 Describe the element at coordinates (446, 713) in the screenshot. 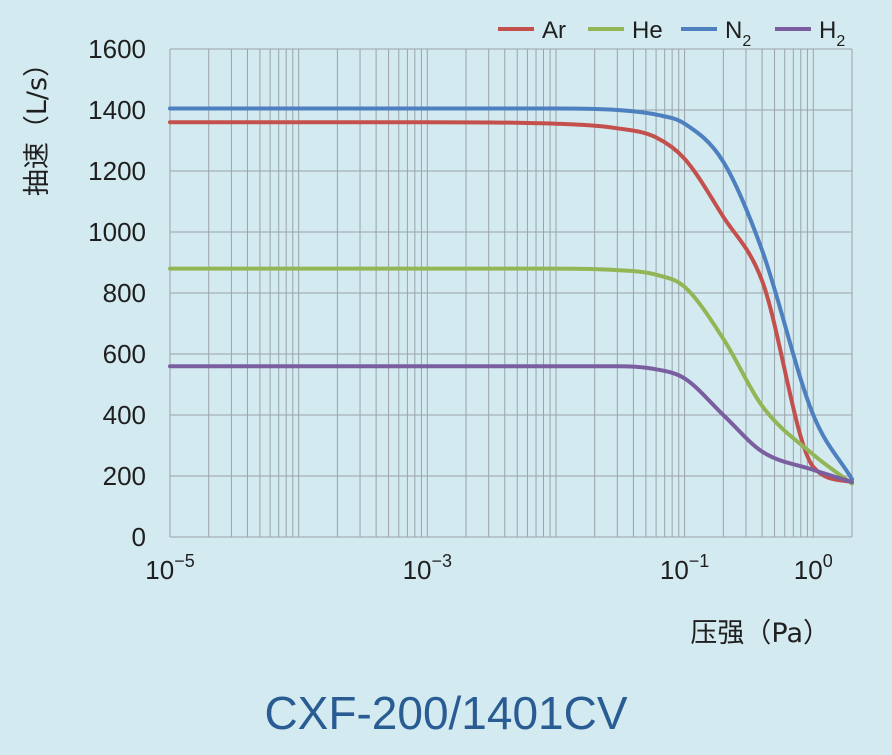

I see `model-title: CXF-200/1401CV` at that location.